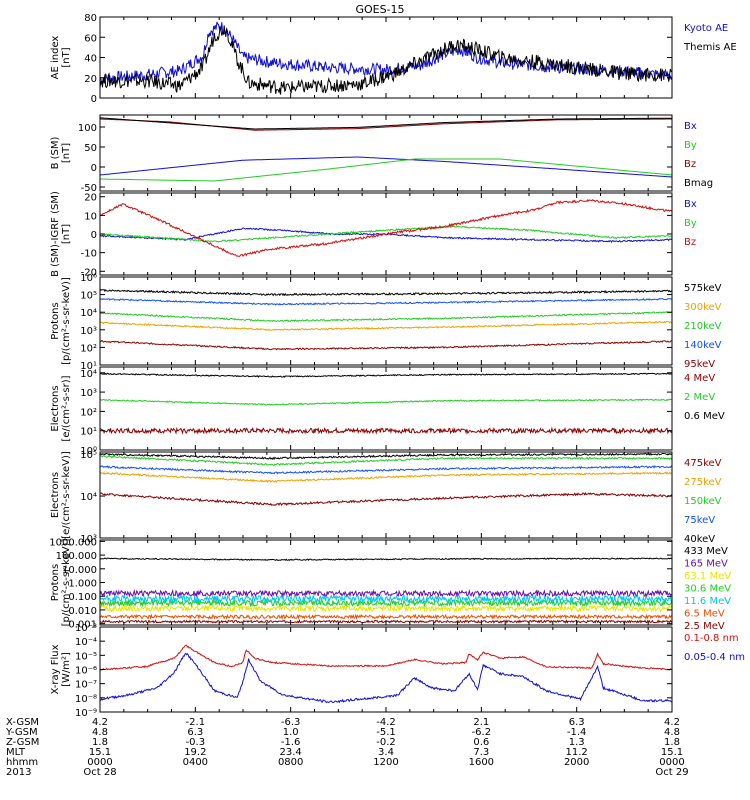 This screenshot has width=750, height=800. What do you see at coordinates (699, 539) in the screenshot?
I see `legend-label: 40keV` at bounding box center [699, 539].